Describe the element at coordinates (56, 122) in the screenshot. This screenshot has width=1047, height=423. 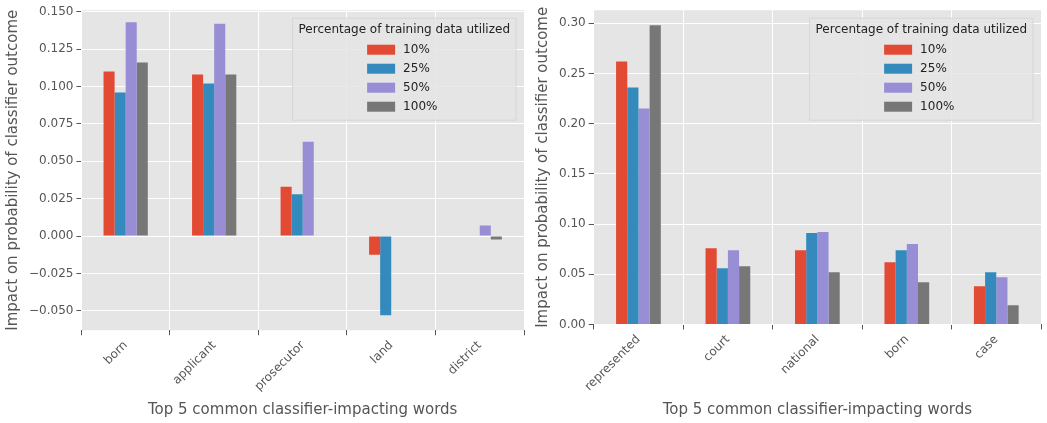
I see `y-tick-label: 0.075` at that location.